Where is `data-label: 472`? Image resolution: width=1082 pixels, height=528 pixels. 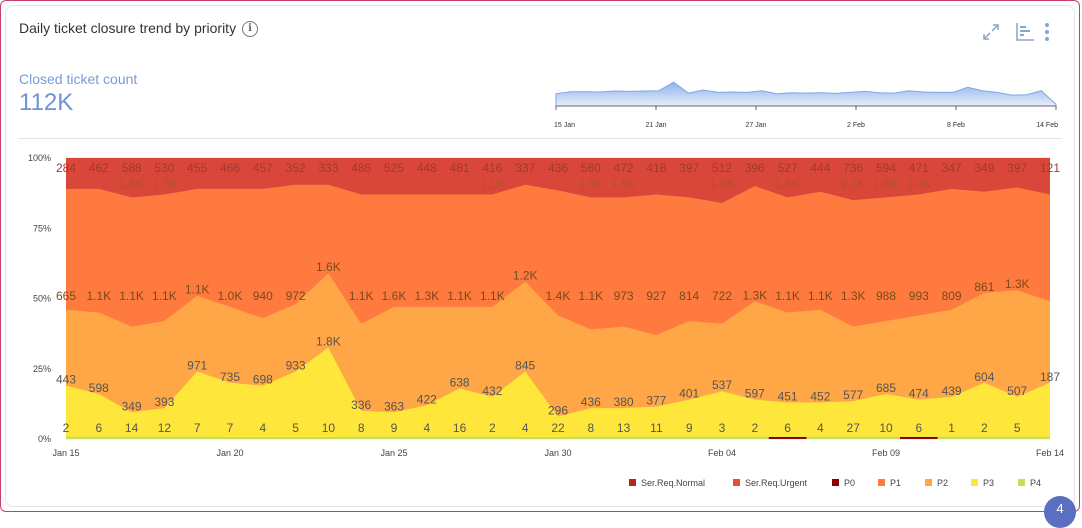 data-label: 472 is located at coordinates (624, 168).